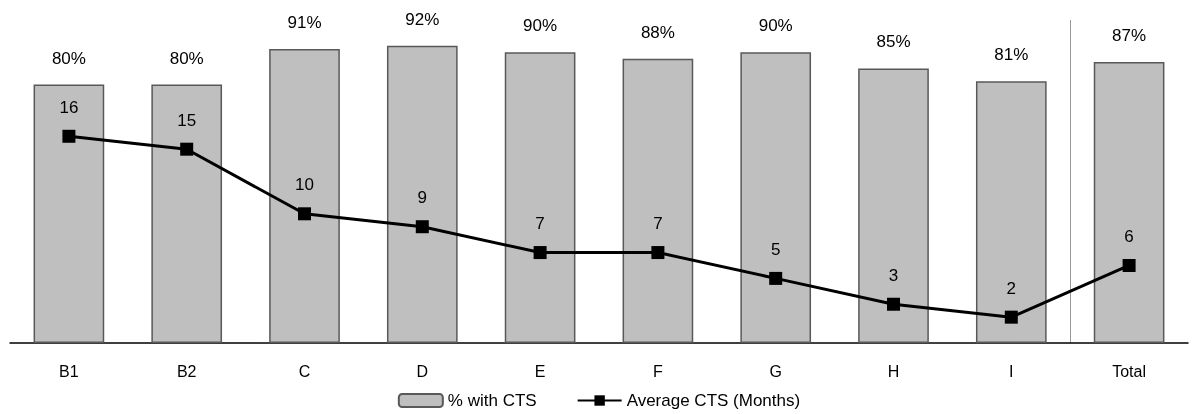 This screenshot has height=414, width=1198. Describe the element at coordinates (1129, 236) in the screenshot. I see `data-label: 6` at that location.